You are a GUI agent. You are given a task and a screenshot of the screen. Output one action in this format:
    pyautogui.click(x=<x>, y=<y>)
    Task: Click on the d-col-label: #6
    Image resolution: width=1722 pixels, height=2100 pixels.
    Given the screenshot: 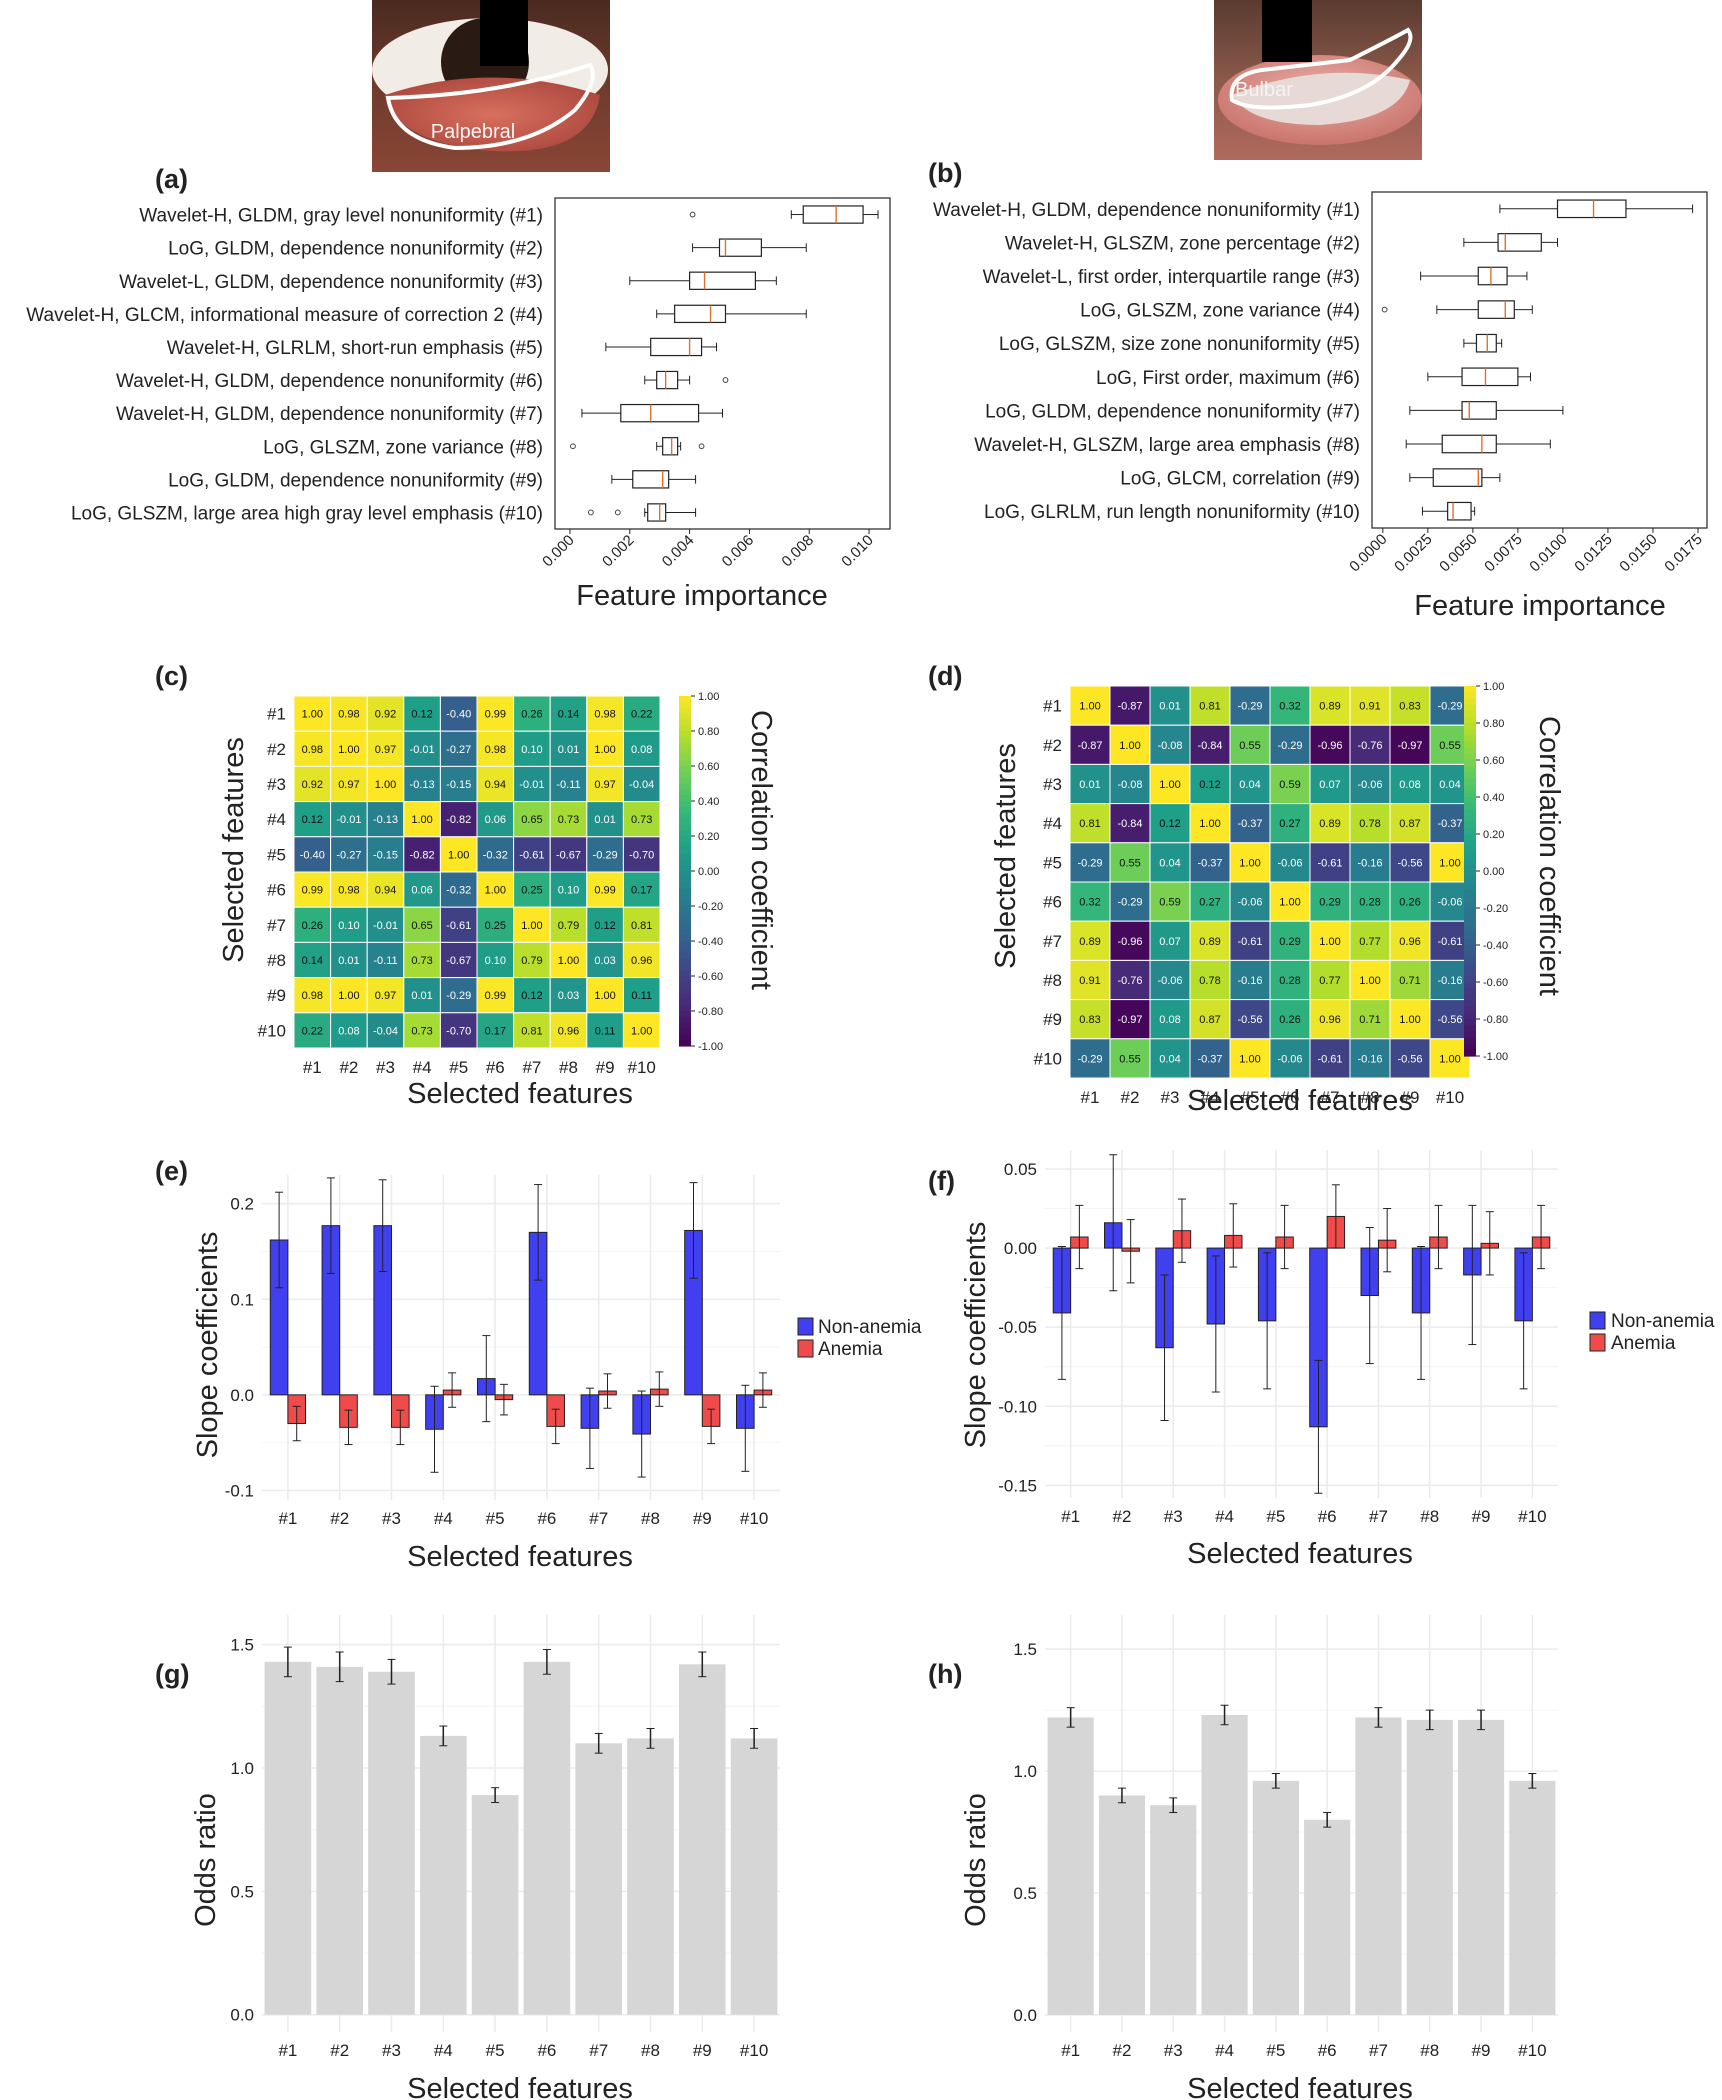 What is the action you would take?
    pyautogui.click(x=1290, y=1097)
    